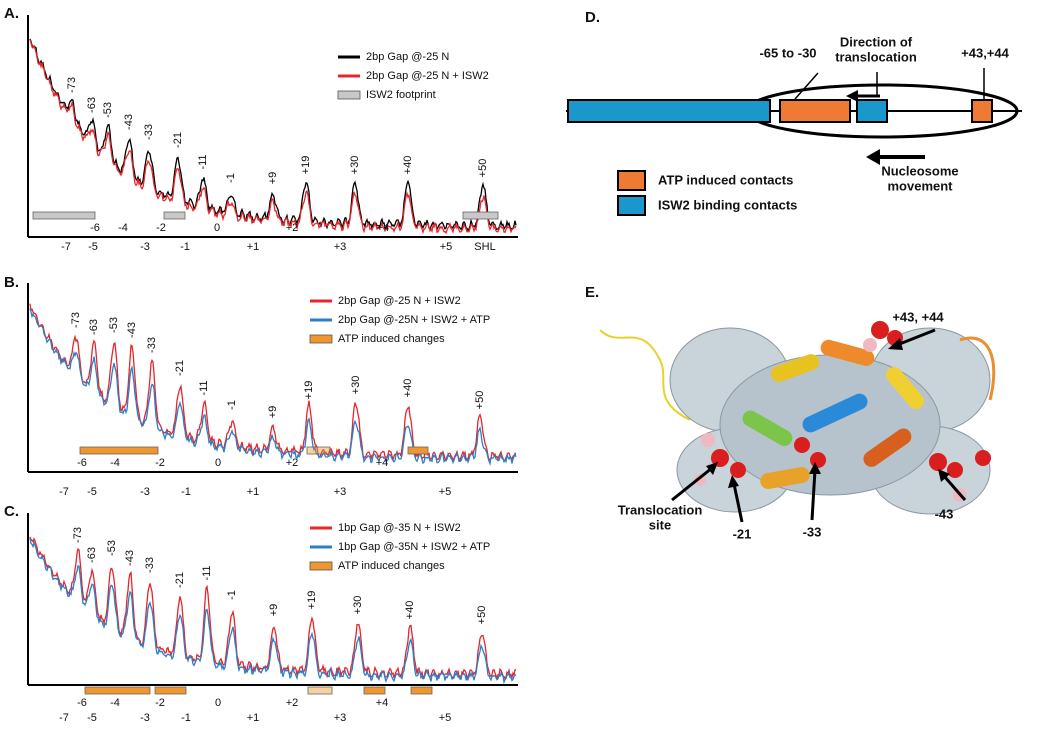  I want to click on pointer, so click(806, 86).